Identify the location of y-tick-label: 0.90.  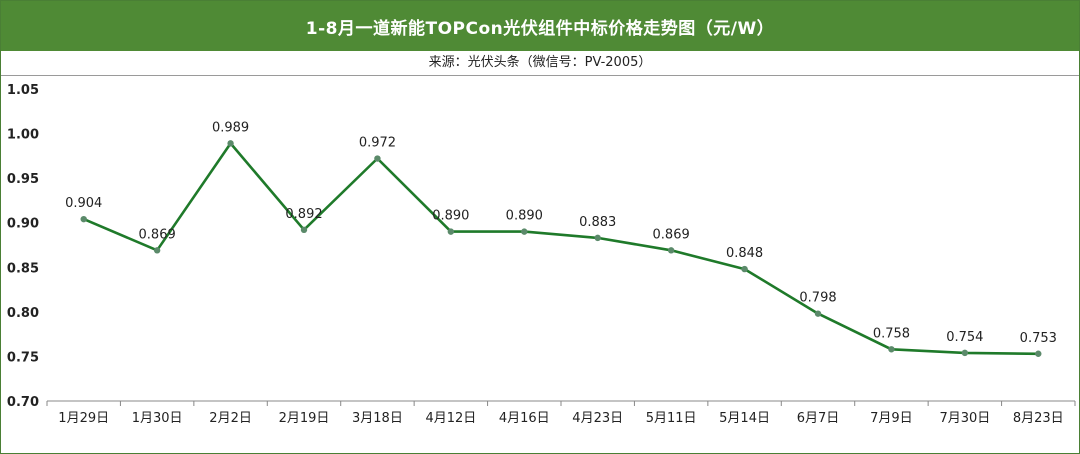
(23, 224).